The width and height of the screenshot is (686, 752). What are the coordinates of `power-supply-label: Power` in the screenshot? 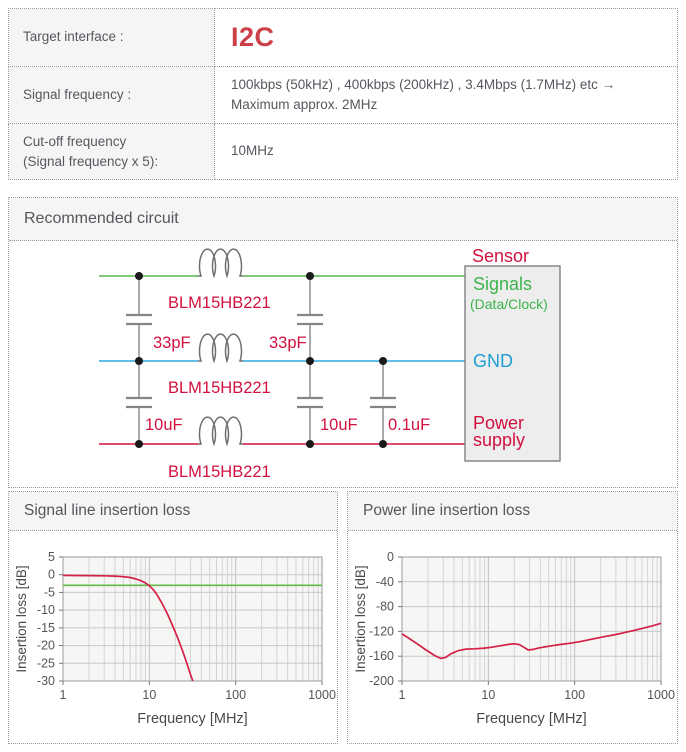 It's located at (498, 423).